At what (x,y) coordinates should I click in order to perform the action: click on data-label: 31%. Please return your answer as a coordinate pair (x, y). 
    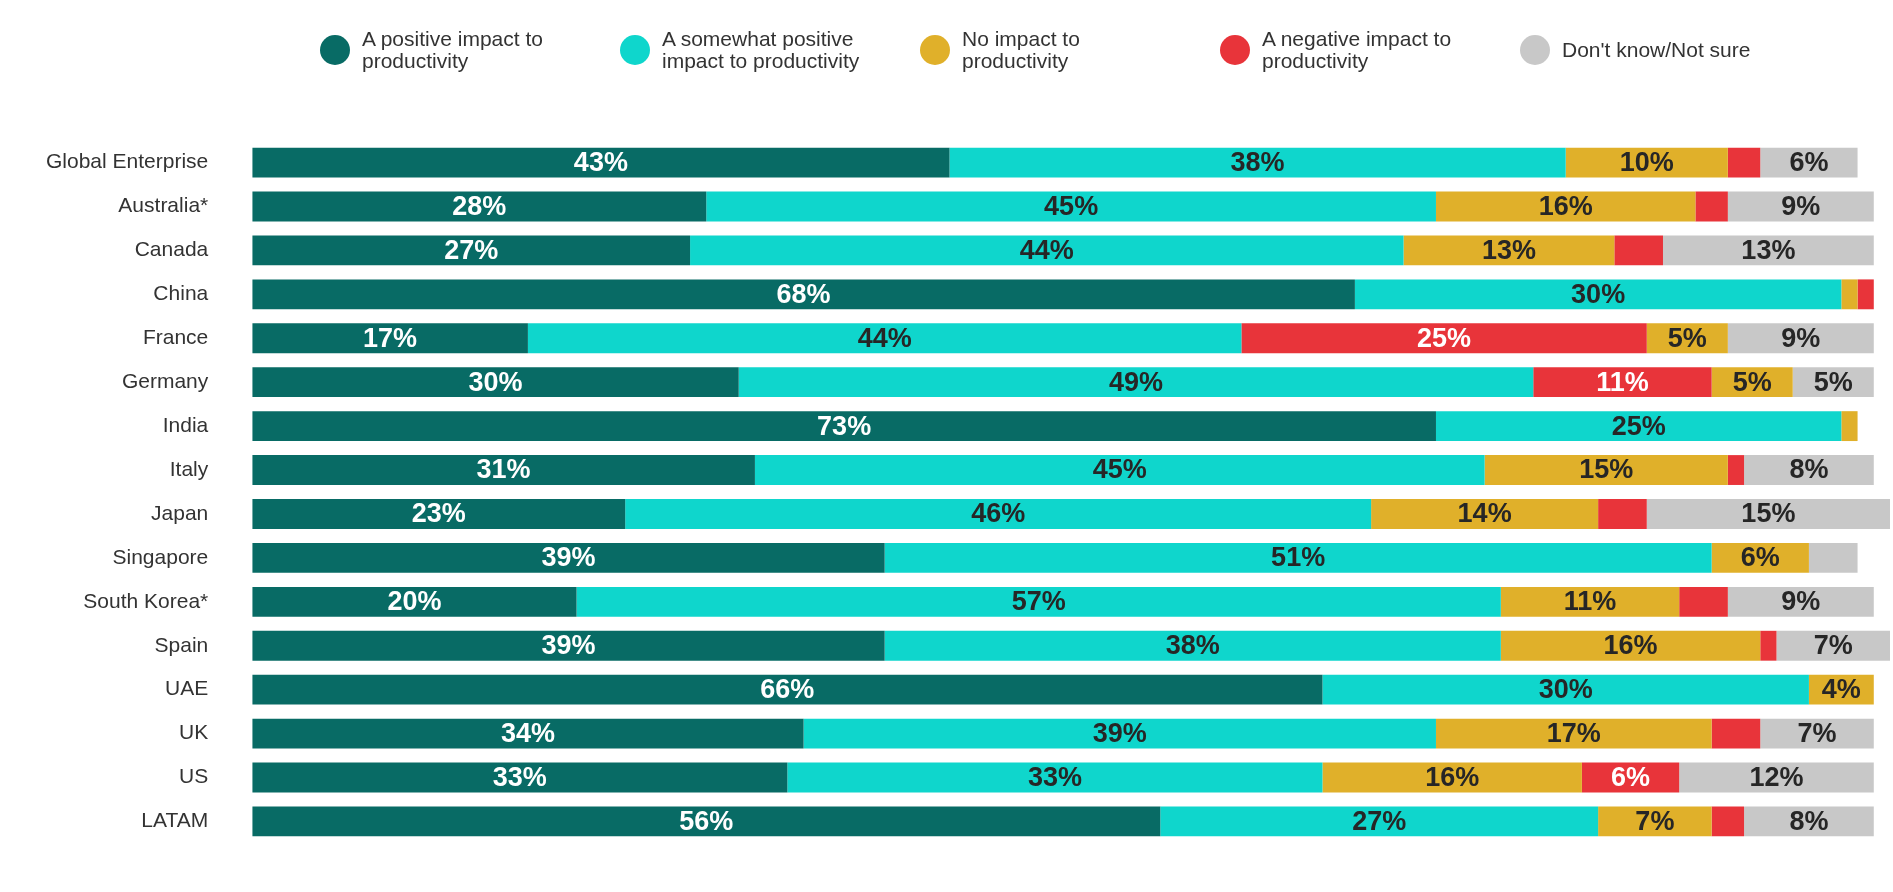
    Looking at the image, I should click on (503, 469).